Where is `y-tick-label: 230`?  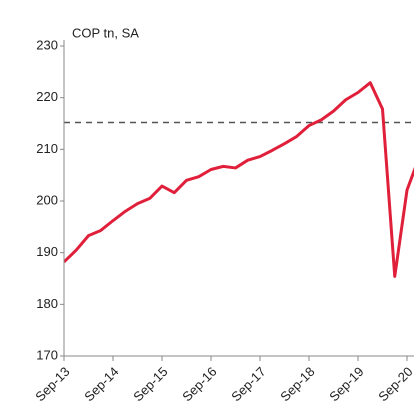 y-tick-label: 230 is located at coordinates (47, 44).